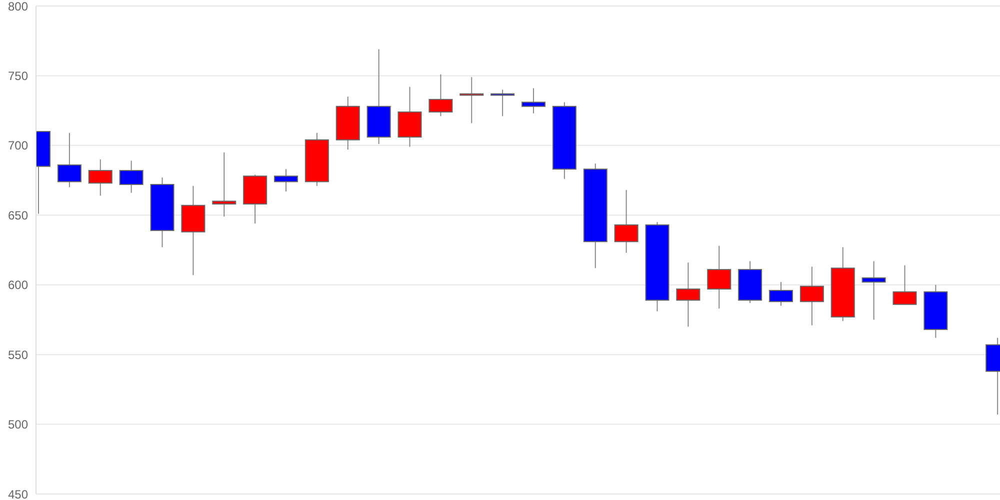 The height and width of the screenshot is (500, 1000). What do you see at coordinates (18, 425) in the screenshot?
I see `y-tick-label: 500` at bounding box center [18, 425].